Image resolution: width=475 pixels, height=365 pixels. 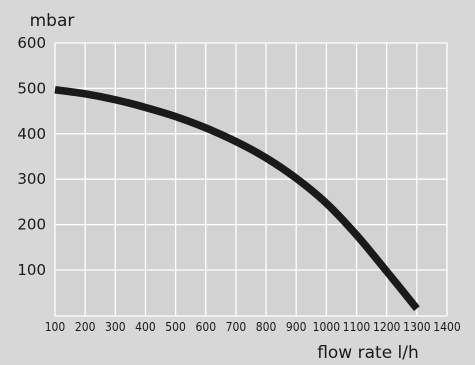 What do you see at coordinates (296, 327) in the screenshot?
I see `x-tick-label: 900` at bounding box center [296, 327].